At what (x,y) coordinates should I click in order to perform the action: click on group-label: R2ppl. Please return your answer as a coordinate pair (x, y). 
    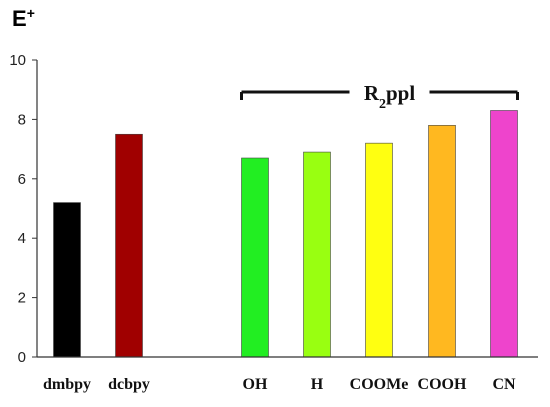
    Looking at the image, I should click on (390, 96).